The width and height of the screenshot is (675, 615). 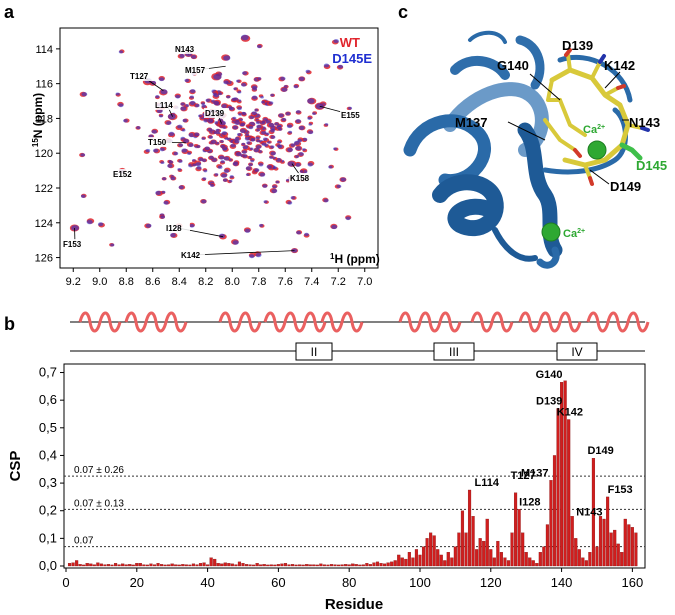 I want to click on residue-label-m137: M137, so click(x=471, y=122).